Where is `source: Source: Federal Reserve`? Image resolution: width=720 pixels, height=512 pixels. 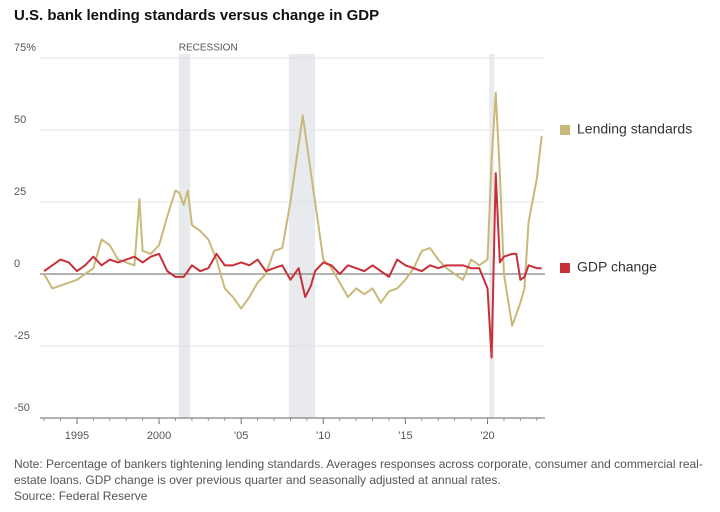 source: Source: Federal Reserve is located at coordinates (81, 496).